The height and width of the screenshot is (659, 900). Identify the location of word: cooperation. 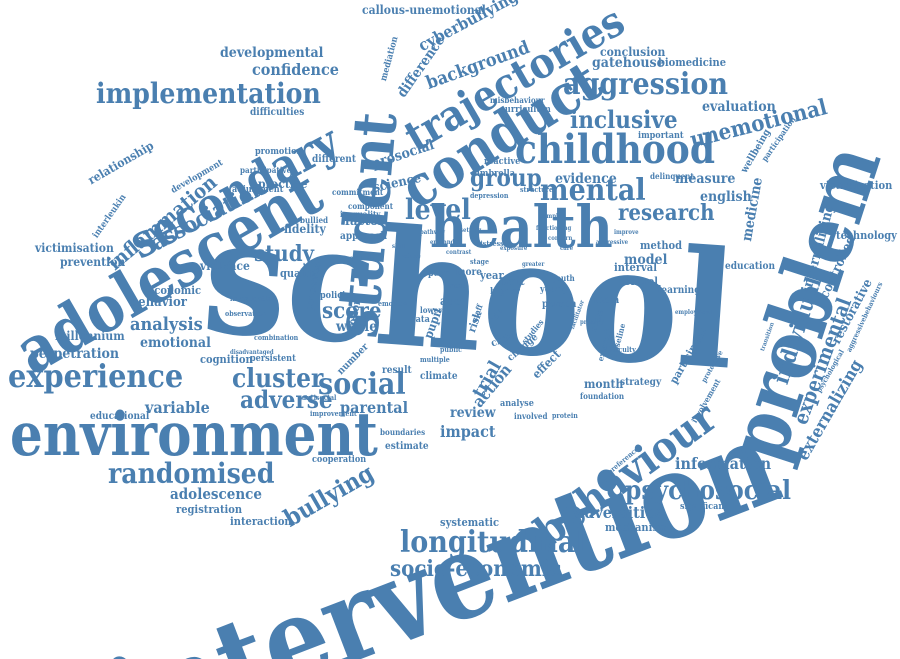
(339, 460).